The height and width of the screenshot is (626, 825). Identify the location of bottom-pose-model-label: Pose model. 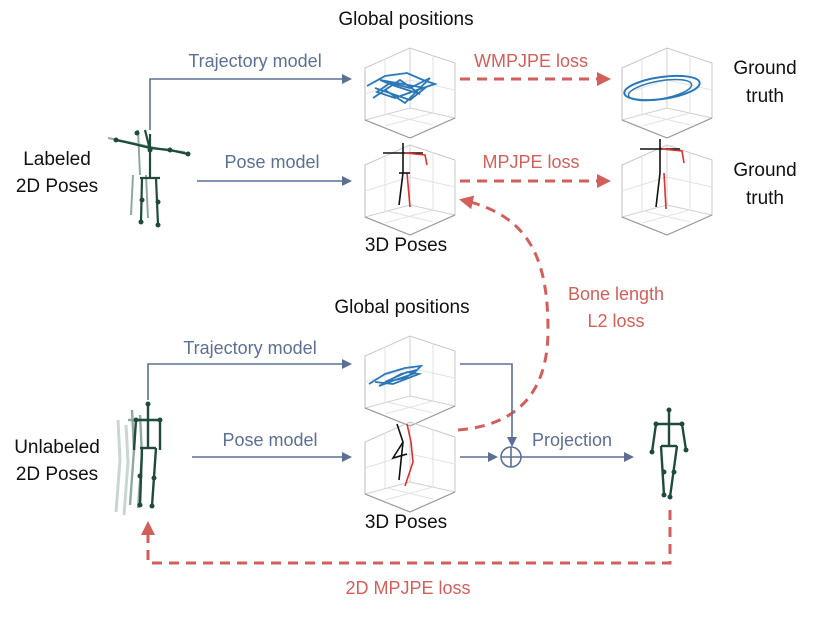
(269, 440).